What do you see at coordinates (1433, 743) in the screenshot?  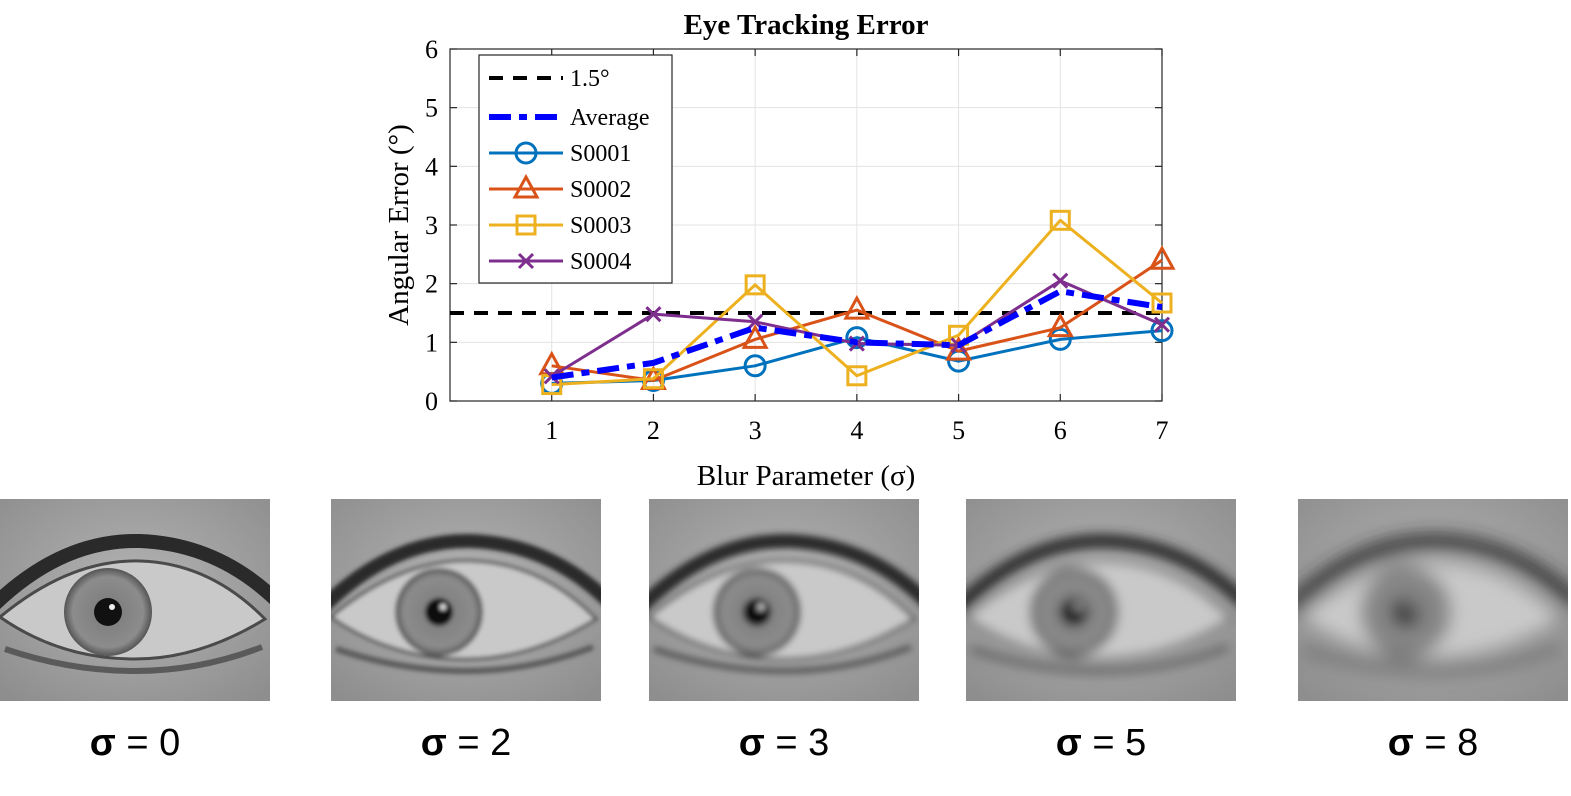 I see `sigma-label-8: σ = 8` at bounding box center [1433, 743].